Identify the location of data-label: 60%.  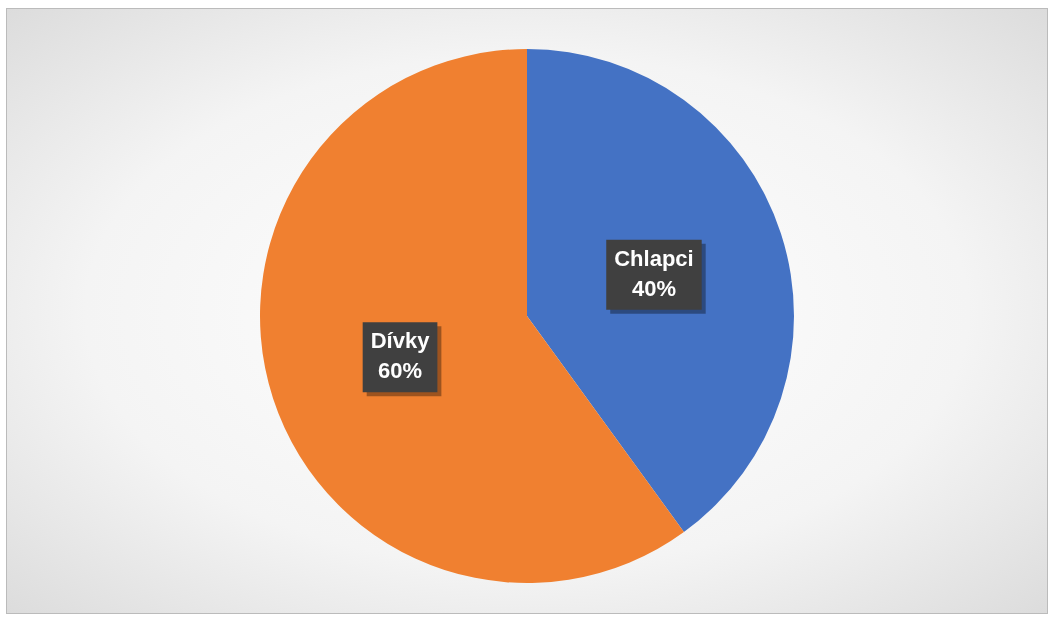
(400, 371).